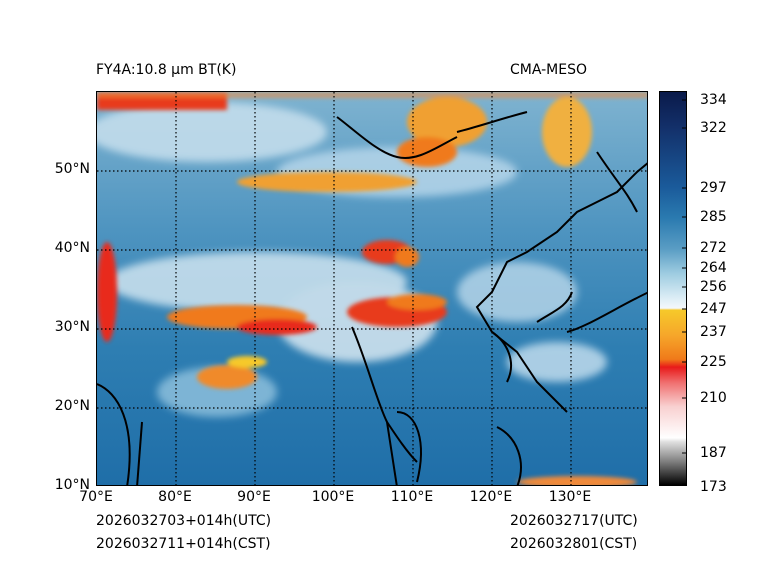 The image size is (764, 573). What do you see at coordinates (72, 327) in the screenshot?
I see `lat-tick-30: 30°N` at bounding box center [72, 327].